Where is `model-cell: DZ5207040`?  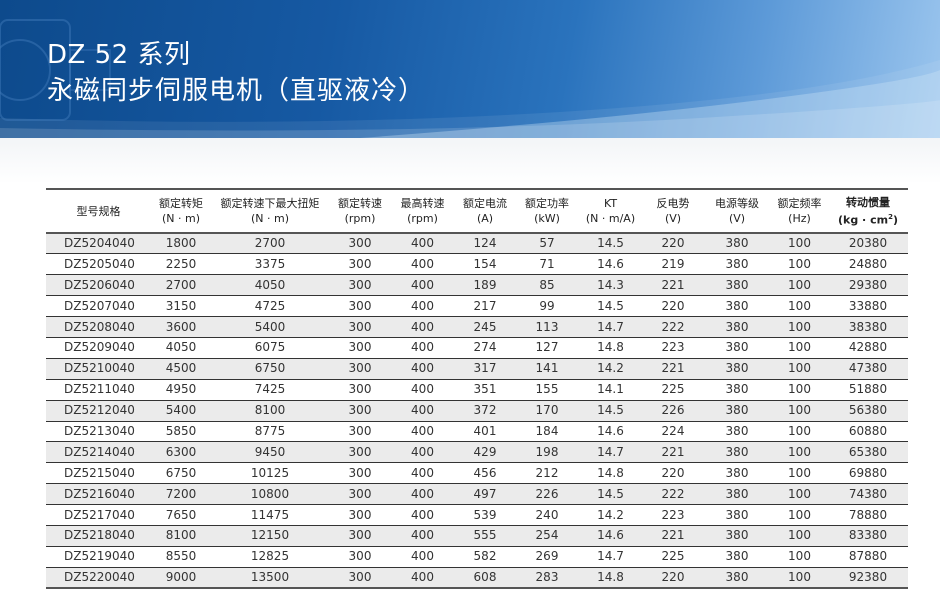
model-cell: DZ5207040 is located at coordinates (98, 306).